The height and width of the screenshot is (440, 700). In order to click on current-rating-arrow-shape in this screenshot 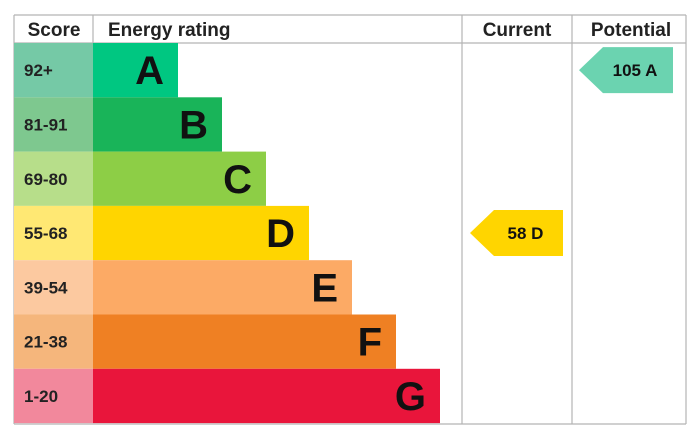, I will do `click(516, 233)`.